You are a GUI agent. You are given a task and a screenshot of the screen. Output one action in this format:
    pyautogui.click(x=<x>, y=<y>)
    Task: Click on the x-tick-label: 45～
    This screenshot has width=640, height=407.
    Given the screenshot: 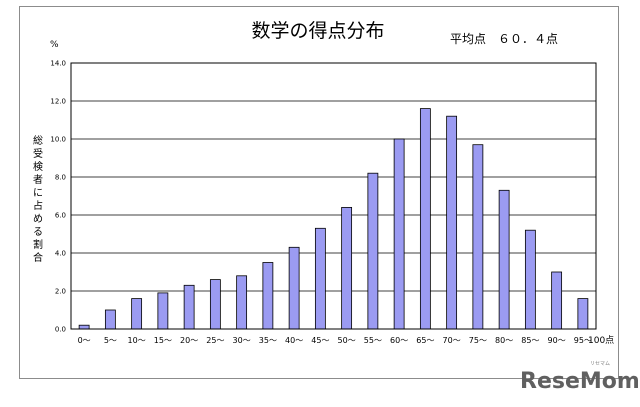 What is the action you would take?
    pyautogui.click(x=320, y=340)
    